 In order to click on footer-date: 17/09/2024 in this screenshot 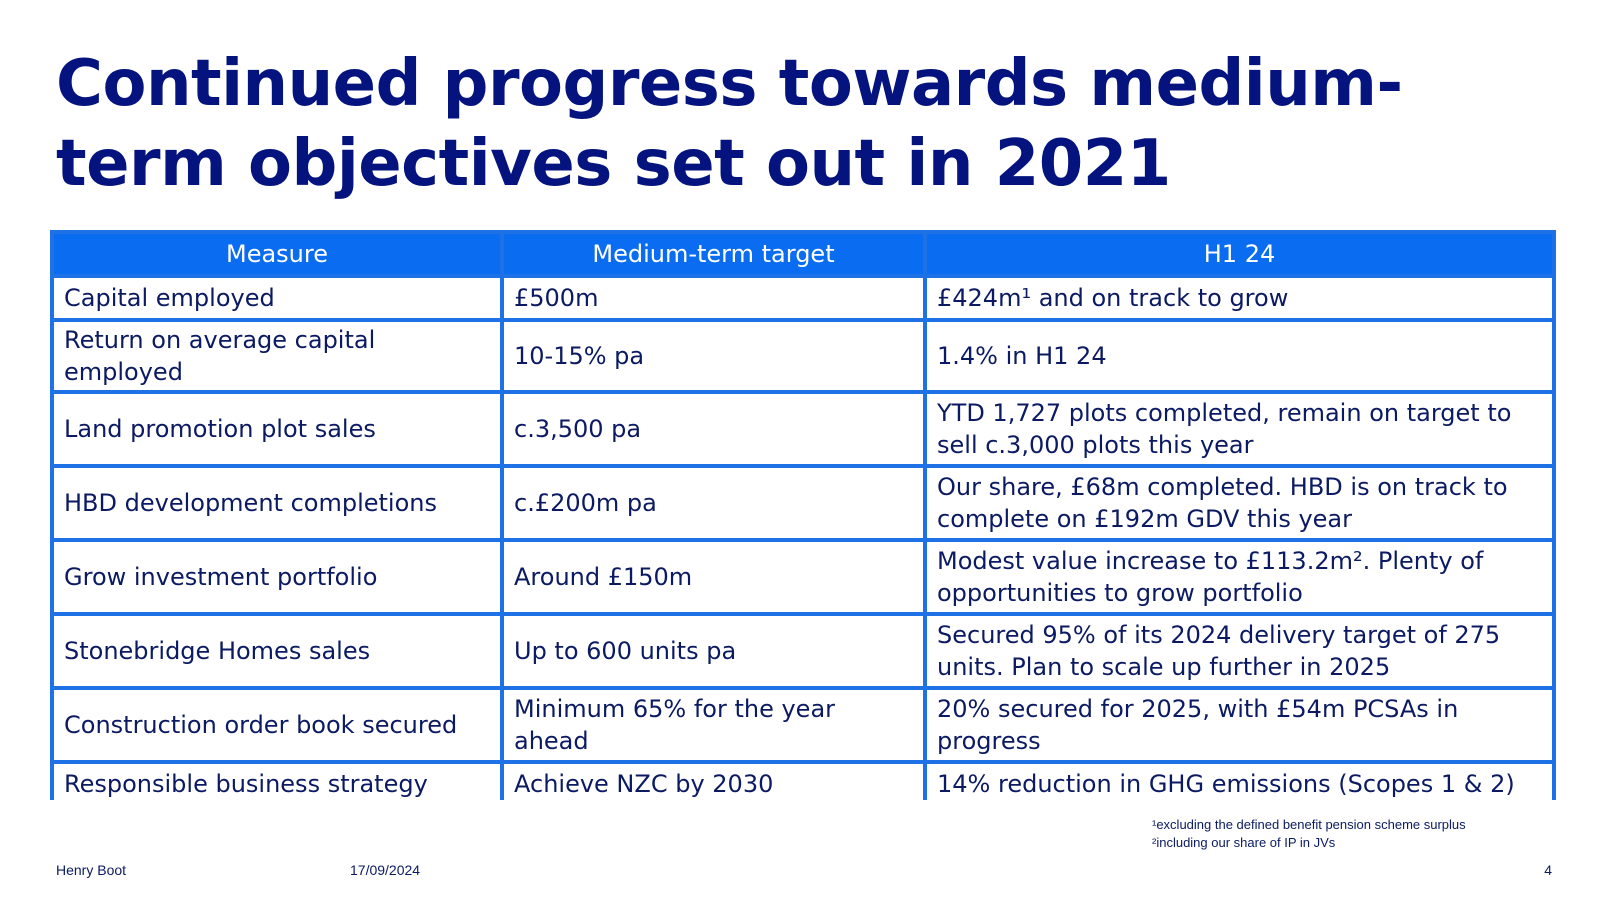, I will do `click(385, 870)`.